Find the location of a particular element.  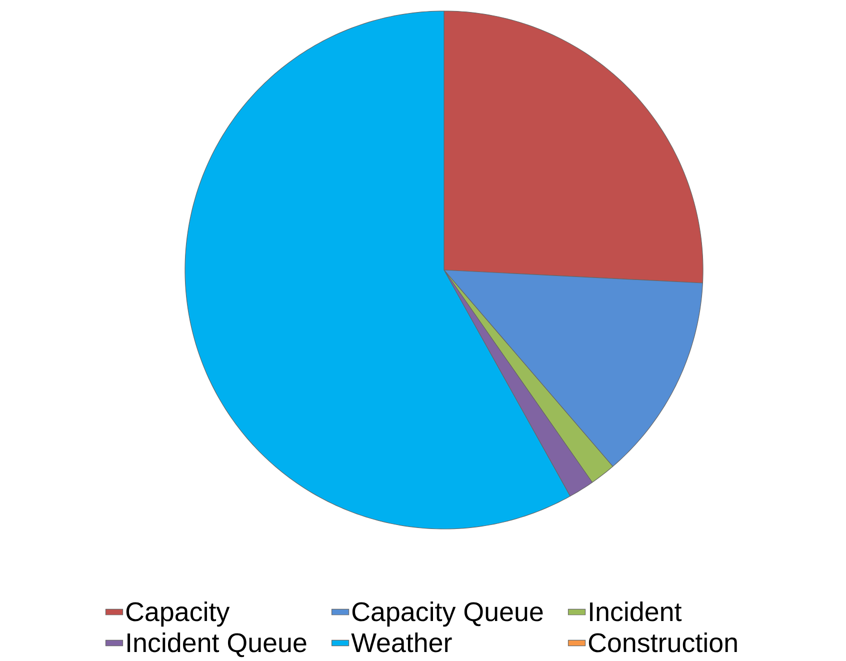

legend-label: Weather is located at coordinates (401, 642).